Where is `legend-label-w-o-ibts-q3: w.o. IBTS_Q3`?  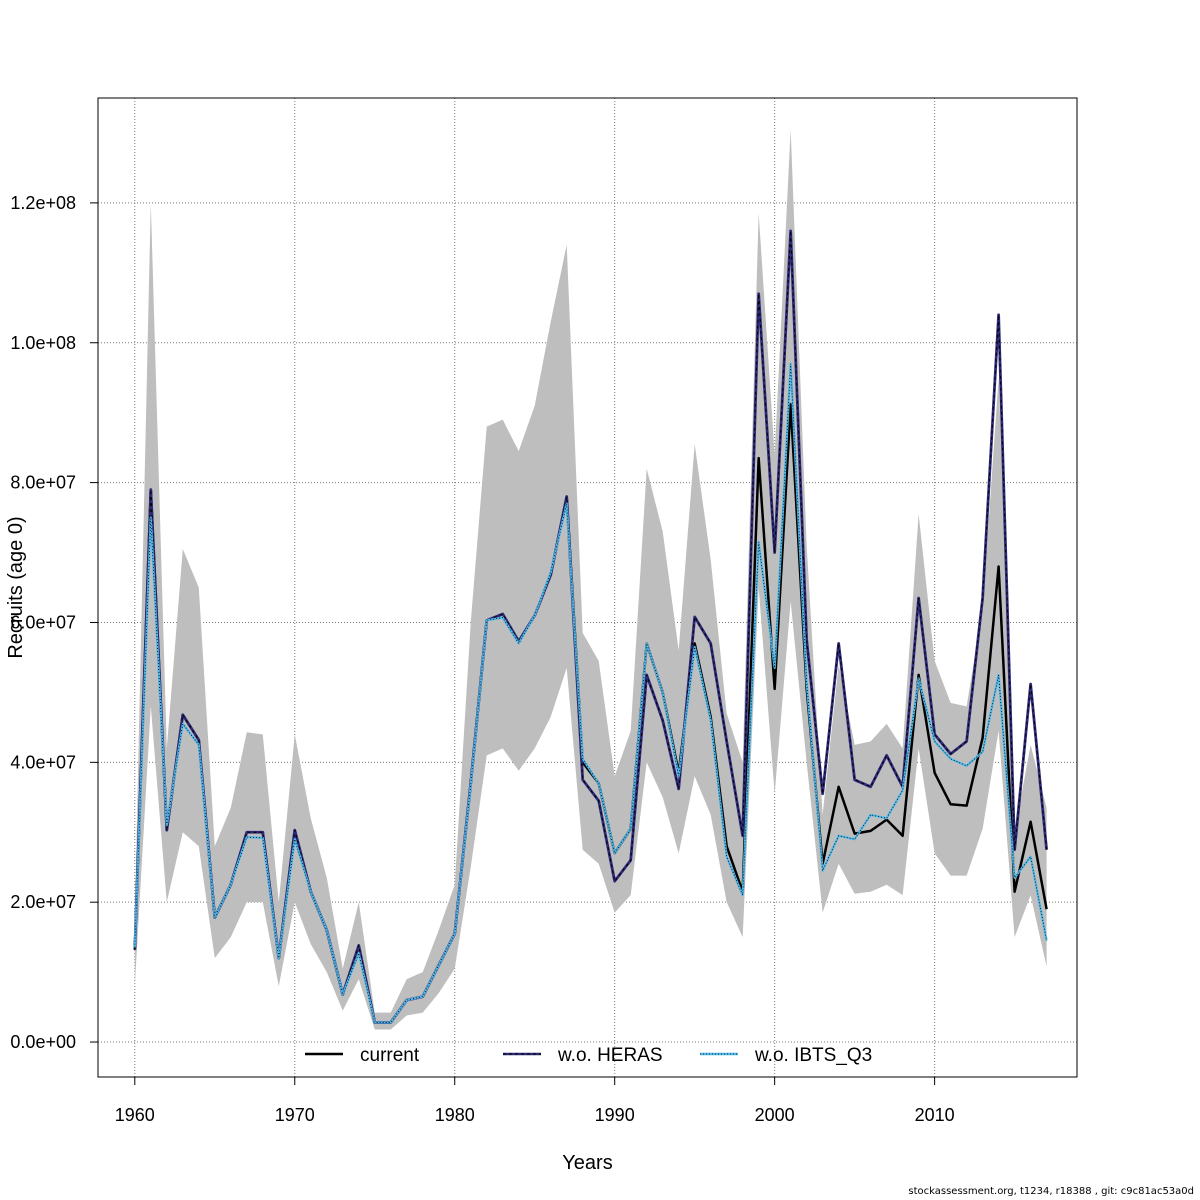
legend-label-w-o-ibts-q3: w.o. IBTS_Q3 is located at coordinates (813, 1055).